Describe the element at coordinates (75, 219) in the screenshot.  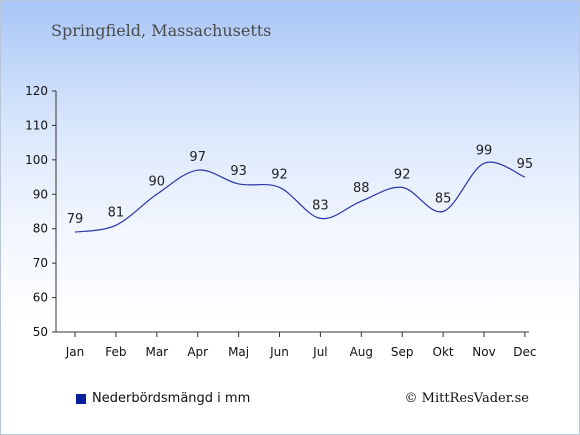
I see `data-label: 79` at that location.